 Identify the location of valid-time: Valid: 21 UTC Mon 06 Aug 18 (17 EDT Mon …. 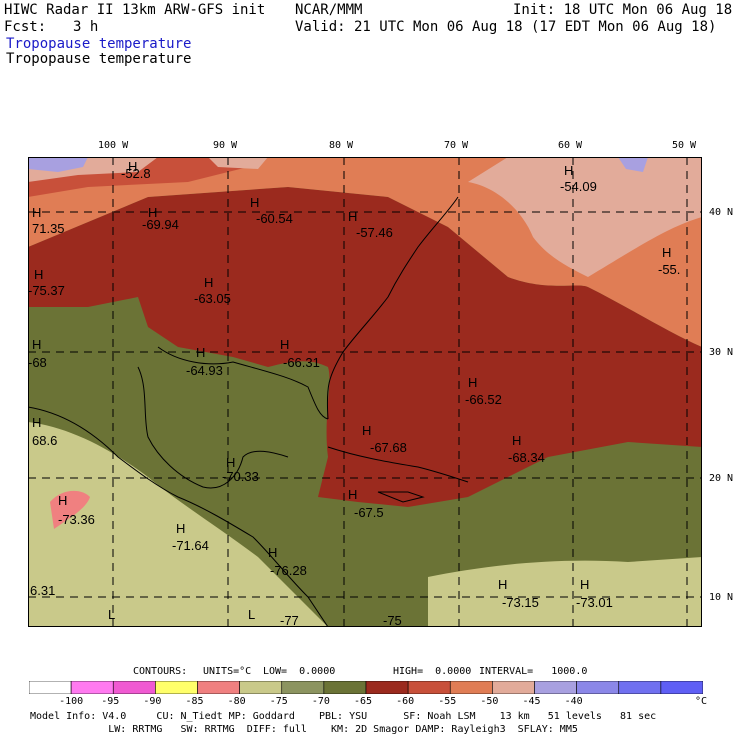
(506, 27).